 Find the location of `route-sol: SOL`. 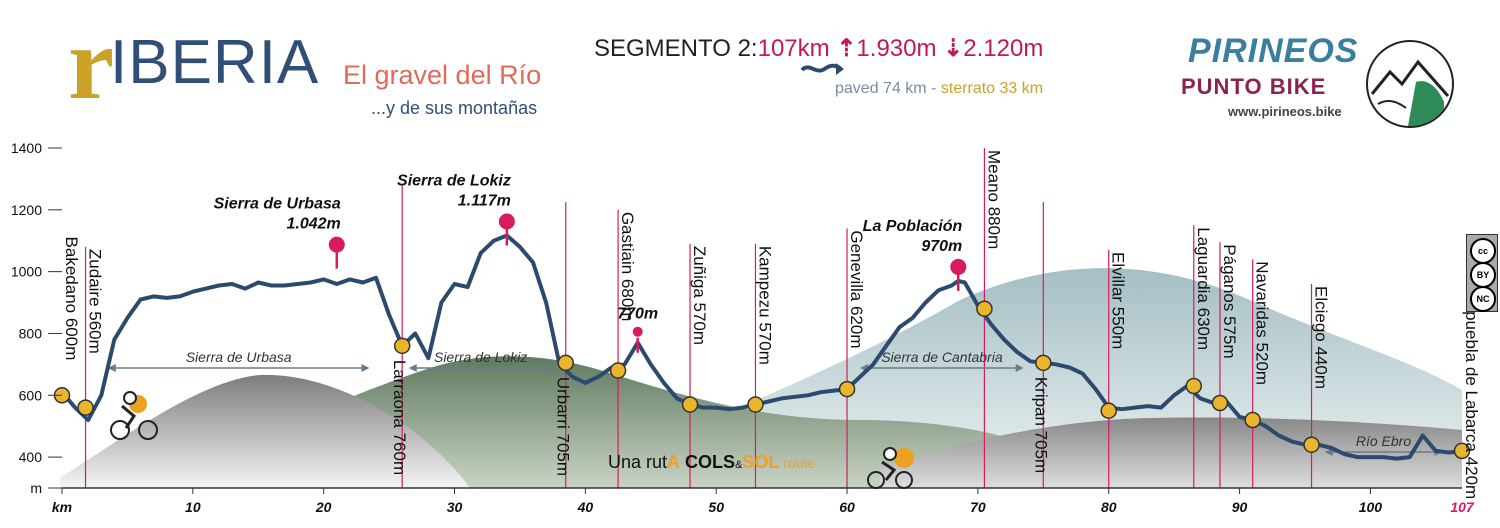

route-sol: SOL is located at coordinates (761, 462).